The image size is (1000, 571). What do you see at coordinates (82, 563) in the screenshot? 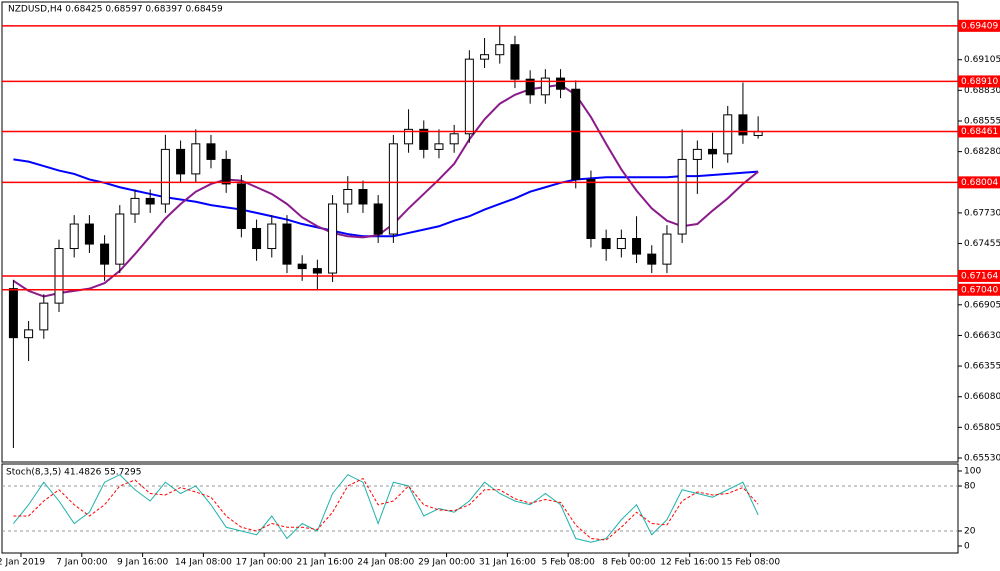
I see `x-tick-label: 7 Jan 00:00` at bounding box center [82, 563].